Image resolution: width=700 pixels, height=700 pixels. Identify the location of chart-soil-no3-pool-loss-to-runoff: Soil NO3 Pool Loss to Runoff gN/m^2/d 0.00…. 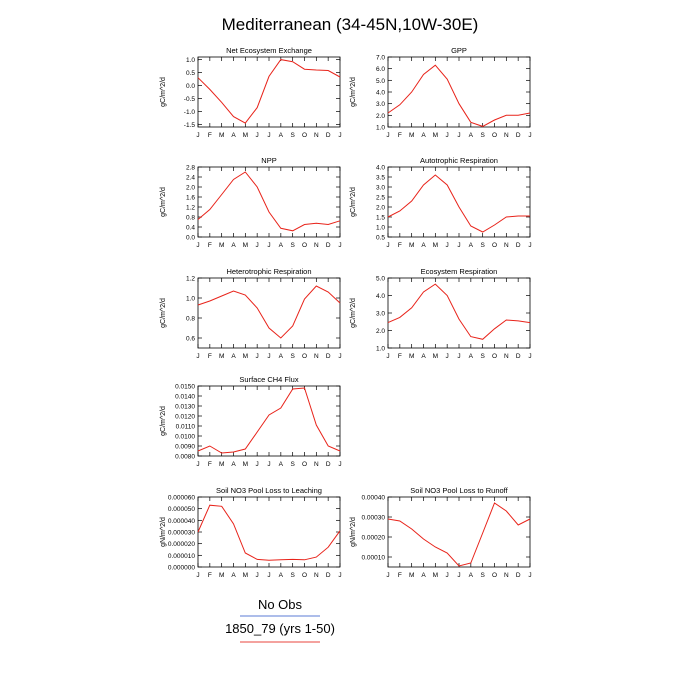
(441, 532).